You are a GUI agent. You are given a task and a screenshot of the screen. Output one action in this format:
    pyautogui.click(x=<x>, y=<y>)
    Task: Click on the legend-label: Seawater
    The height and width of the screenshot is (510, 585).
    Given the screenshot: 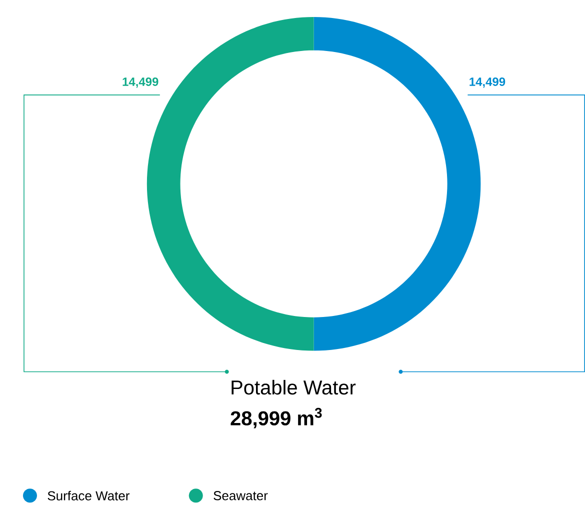 What is the action you would take?
    pyautogui.click(x=241, y=495)
    